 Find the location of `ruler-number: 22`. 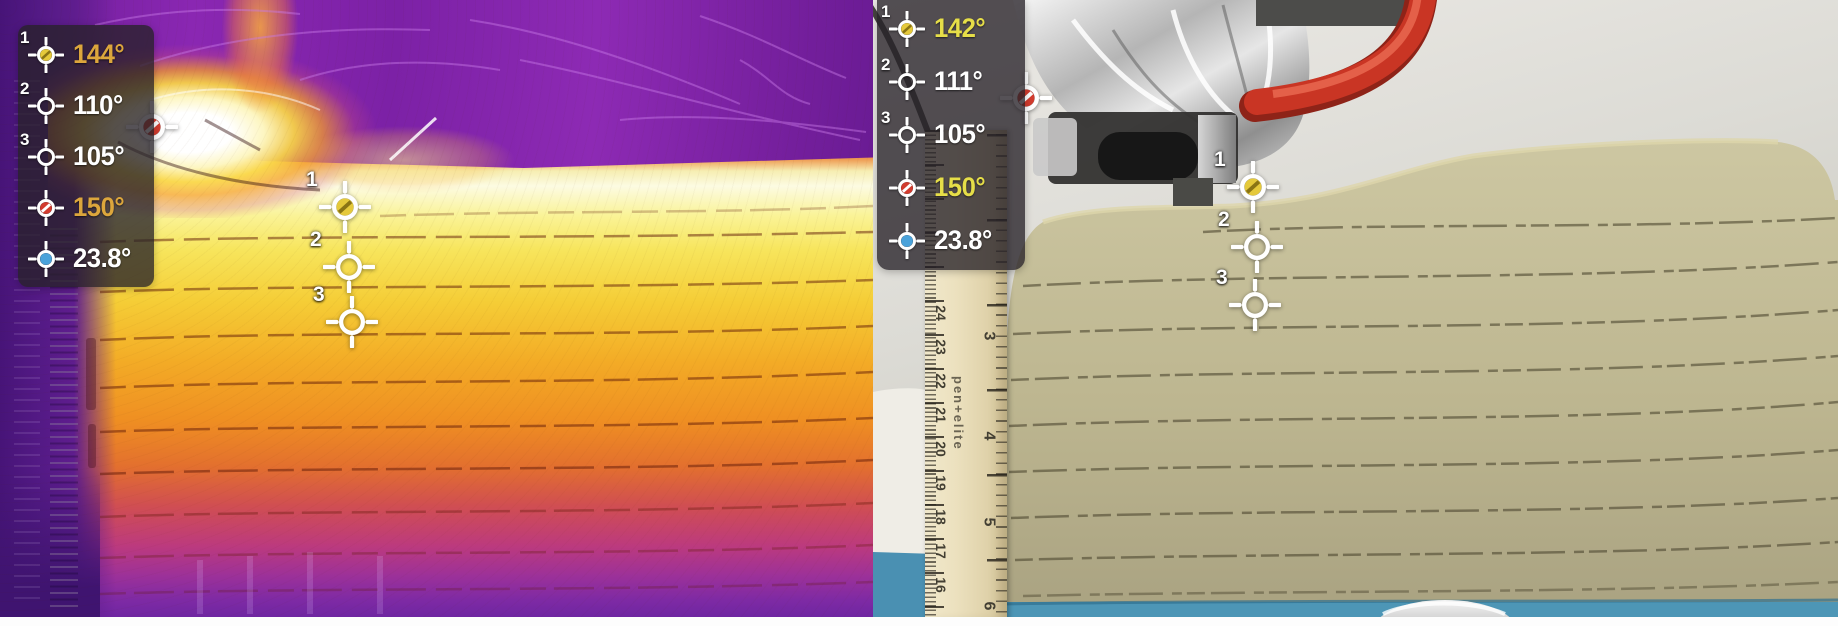

ruler-number: 22 is located at coordinates (940, 381).